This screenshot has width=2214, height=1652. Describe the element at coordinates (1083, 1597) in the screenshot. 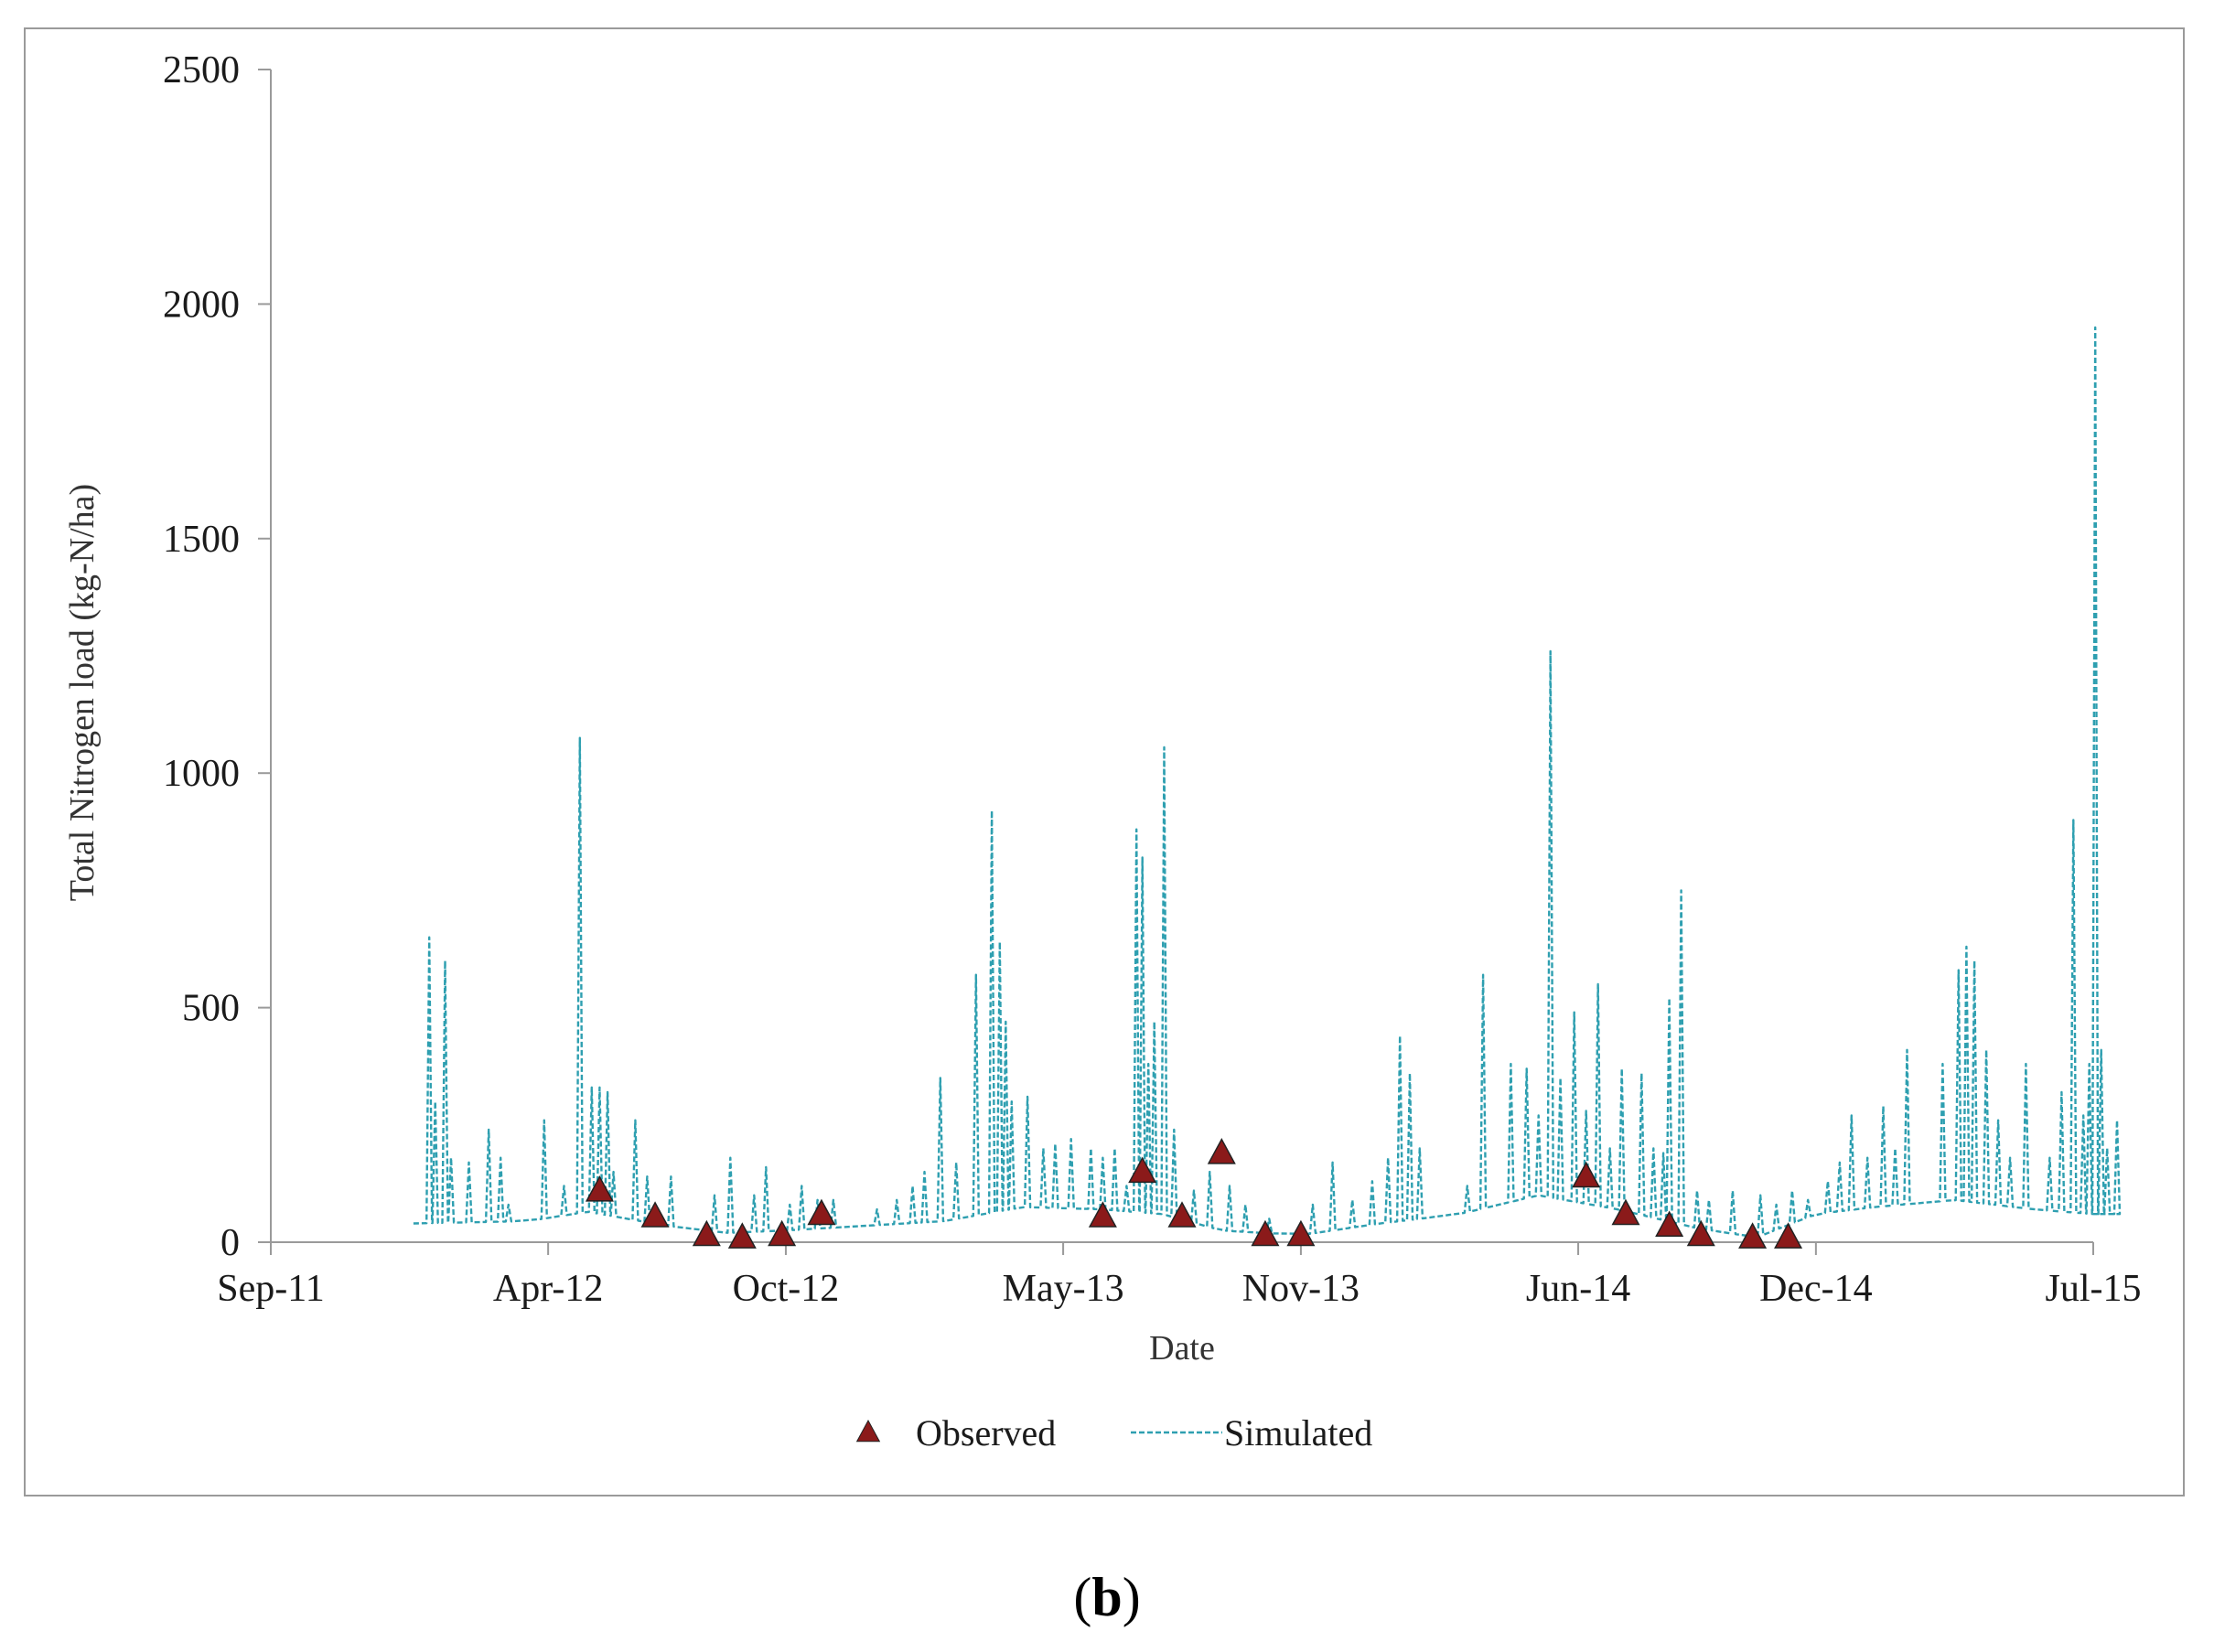

I see `panel-label-open: (` at that location.